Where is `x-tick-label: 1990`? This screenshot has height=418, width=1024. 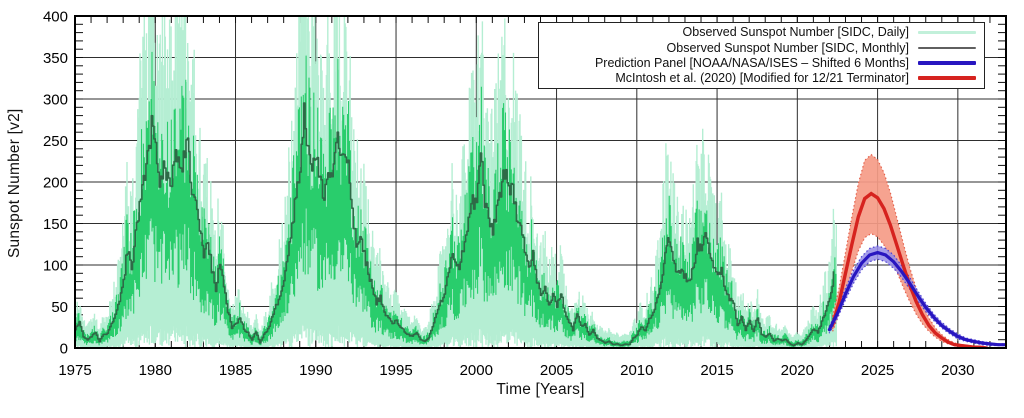
x-tick-label: 1990 is located at coordinates (315, 370).